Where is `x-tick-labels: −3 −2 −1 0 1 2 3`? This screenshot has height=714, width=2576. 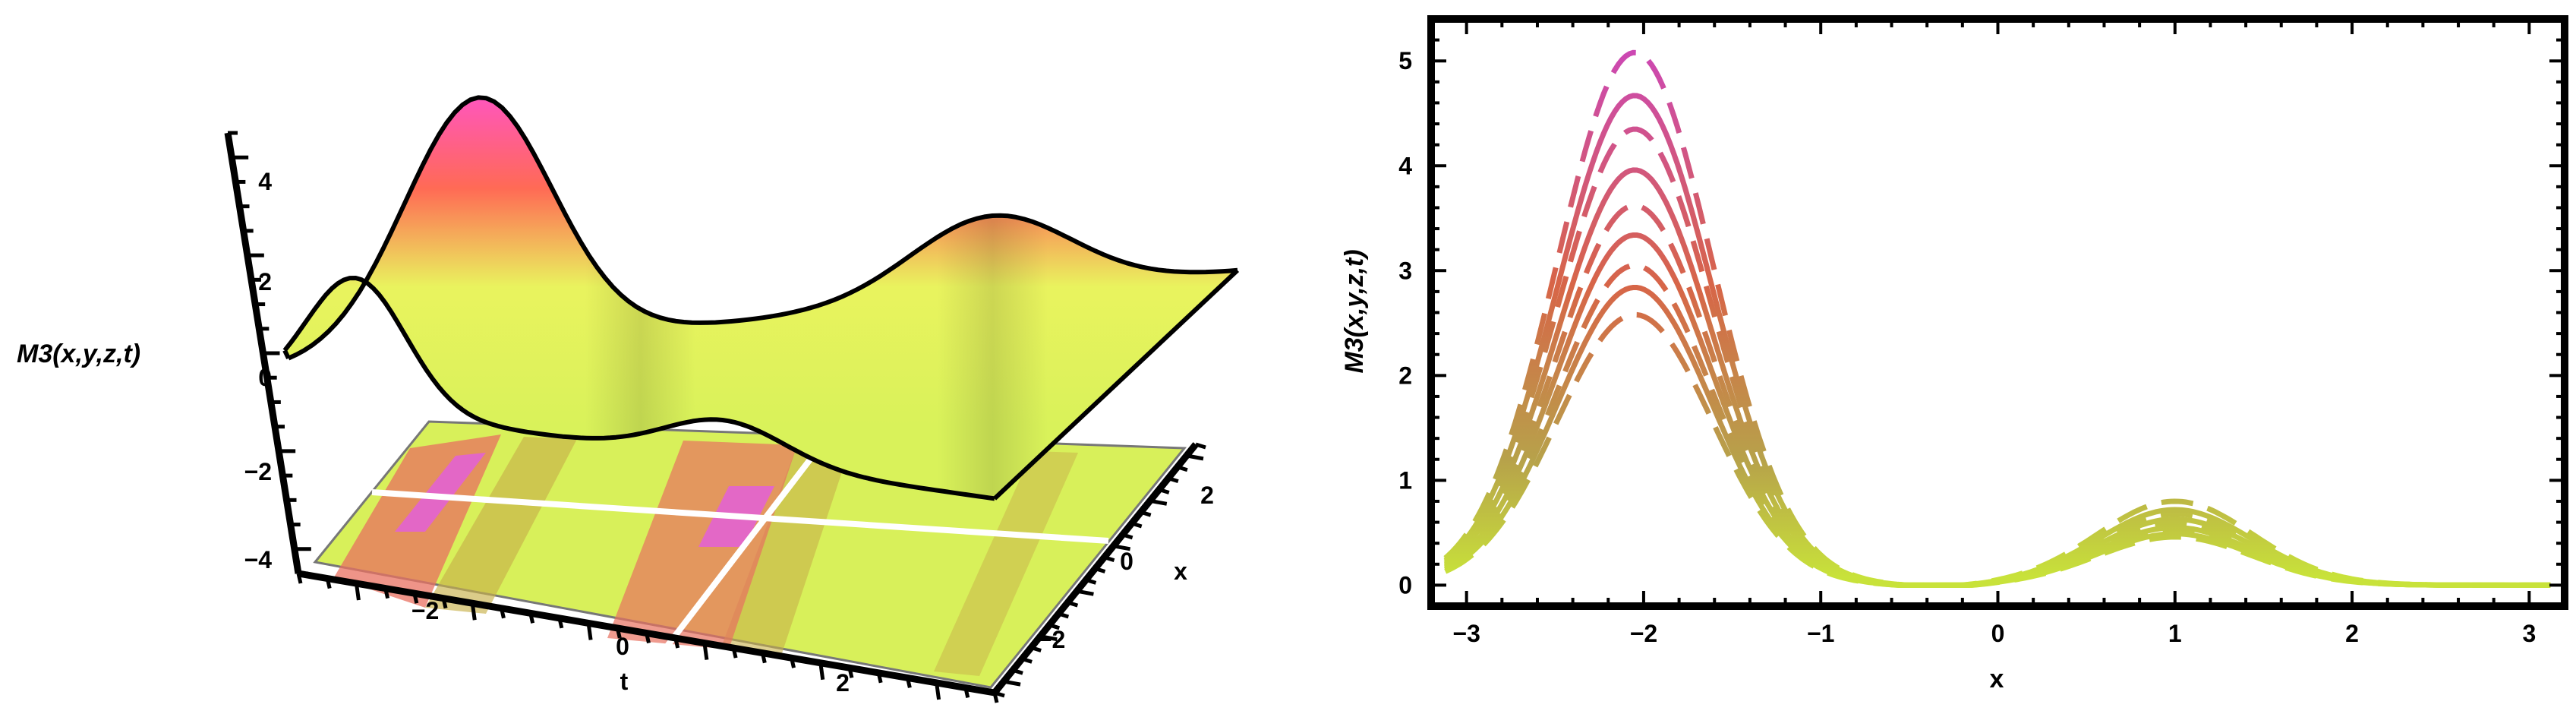 x-tick-labels: −3 −2 −1 0 1 2 3 is located at coordinates (1994, 633).